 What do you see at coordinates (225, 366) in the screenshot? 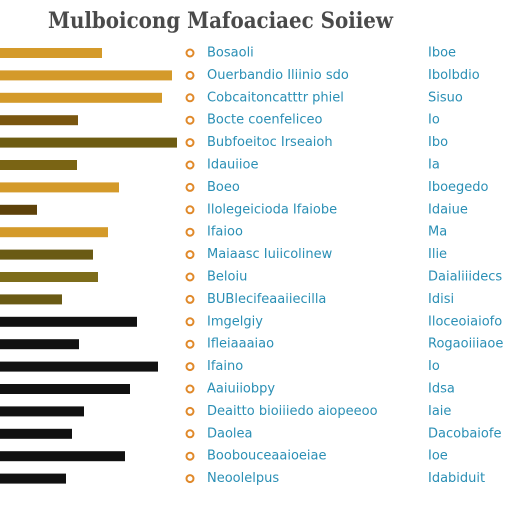
I see `category-label: Ifaino` at bounding box center [225, 366].